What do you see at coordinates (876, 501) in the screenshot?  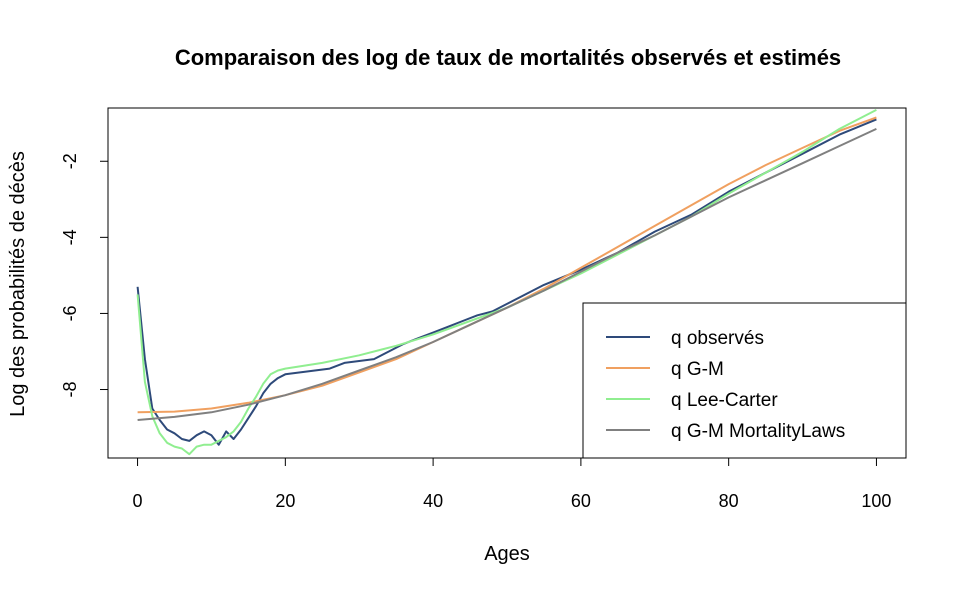 I see `x-tick-label: 100` at bounding box center [876, 501].